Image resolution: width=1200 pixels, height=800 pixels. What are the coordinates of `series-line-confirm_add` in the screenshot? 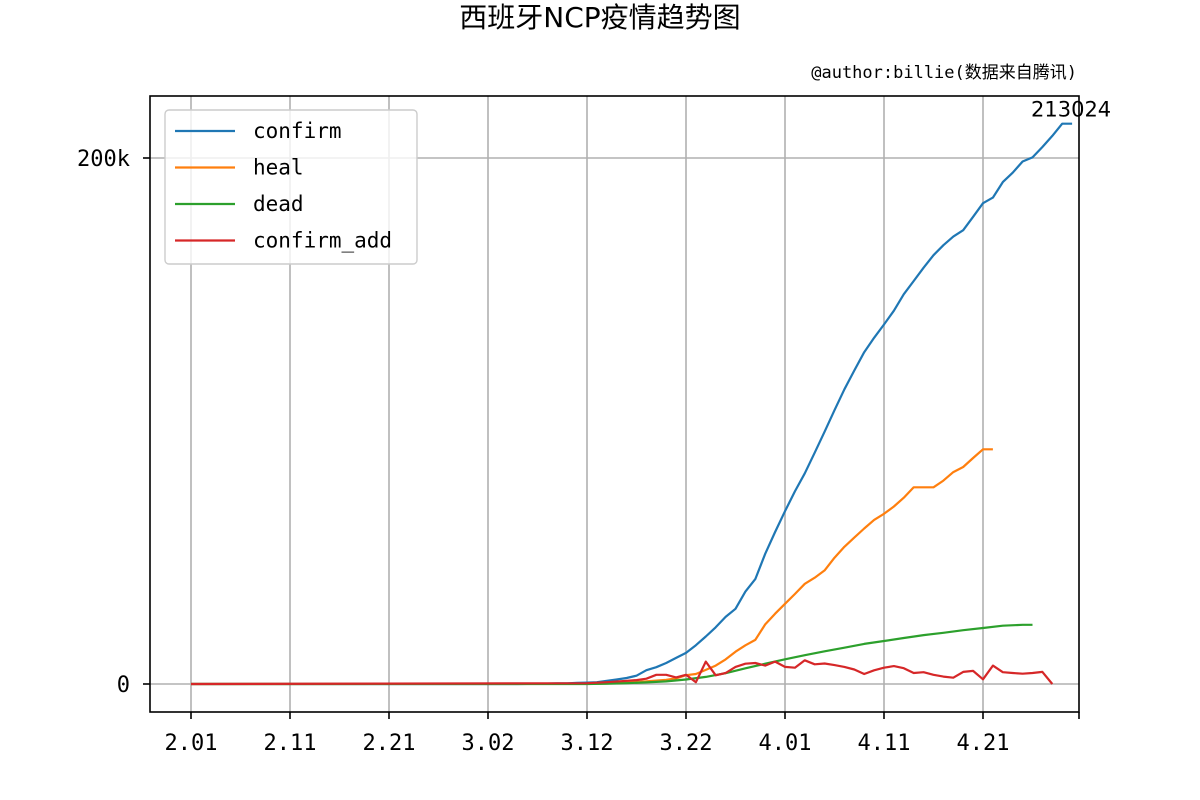 It's located at (622, 672).